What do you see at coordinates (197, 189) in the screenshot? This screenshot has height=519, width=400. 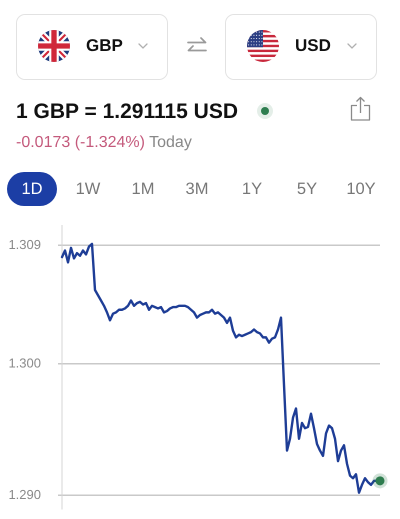 I see `text: 3M` at bounding box center [197, 189].